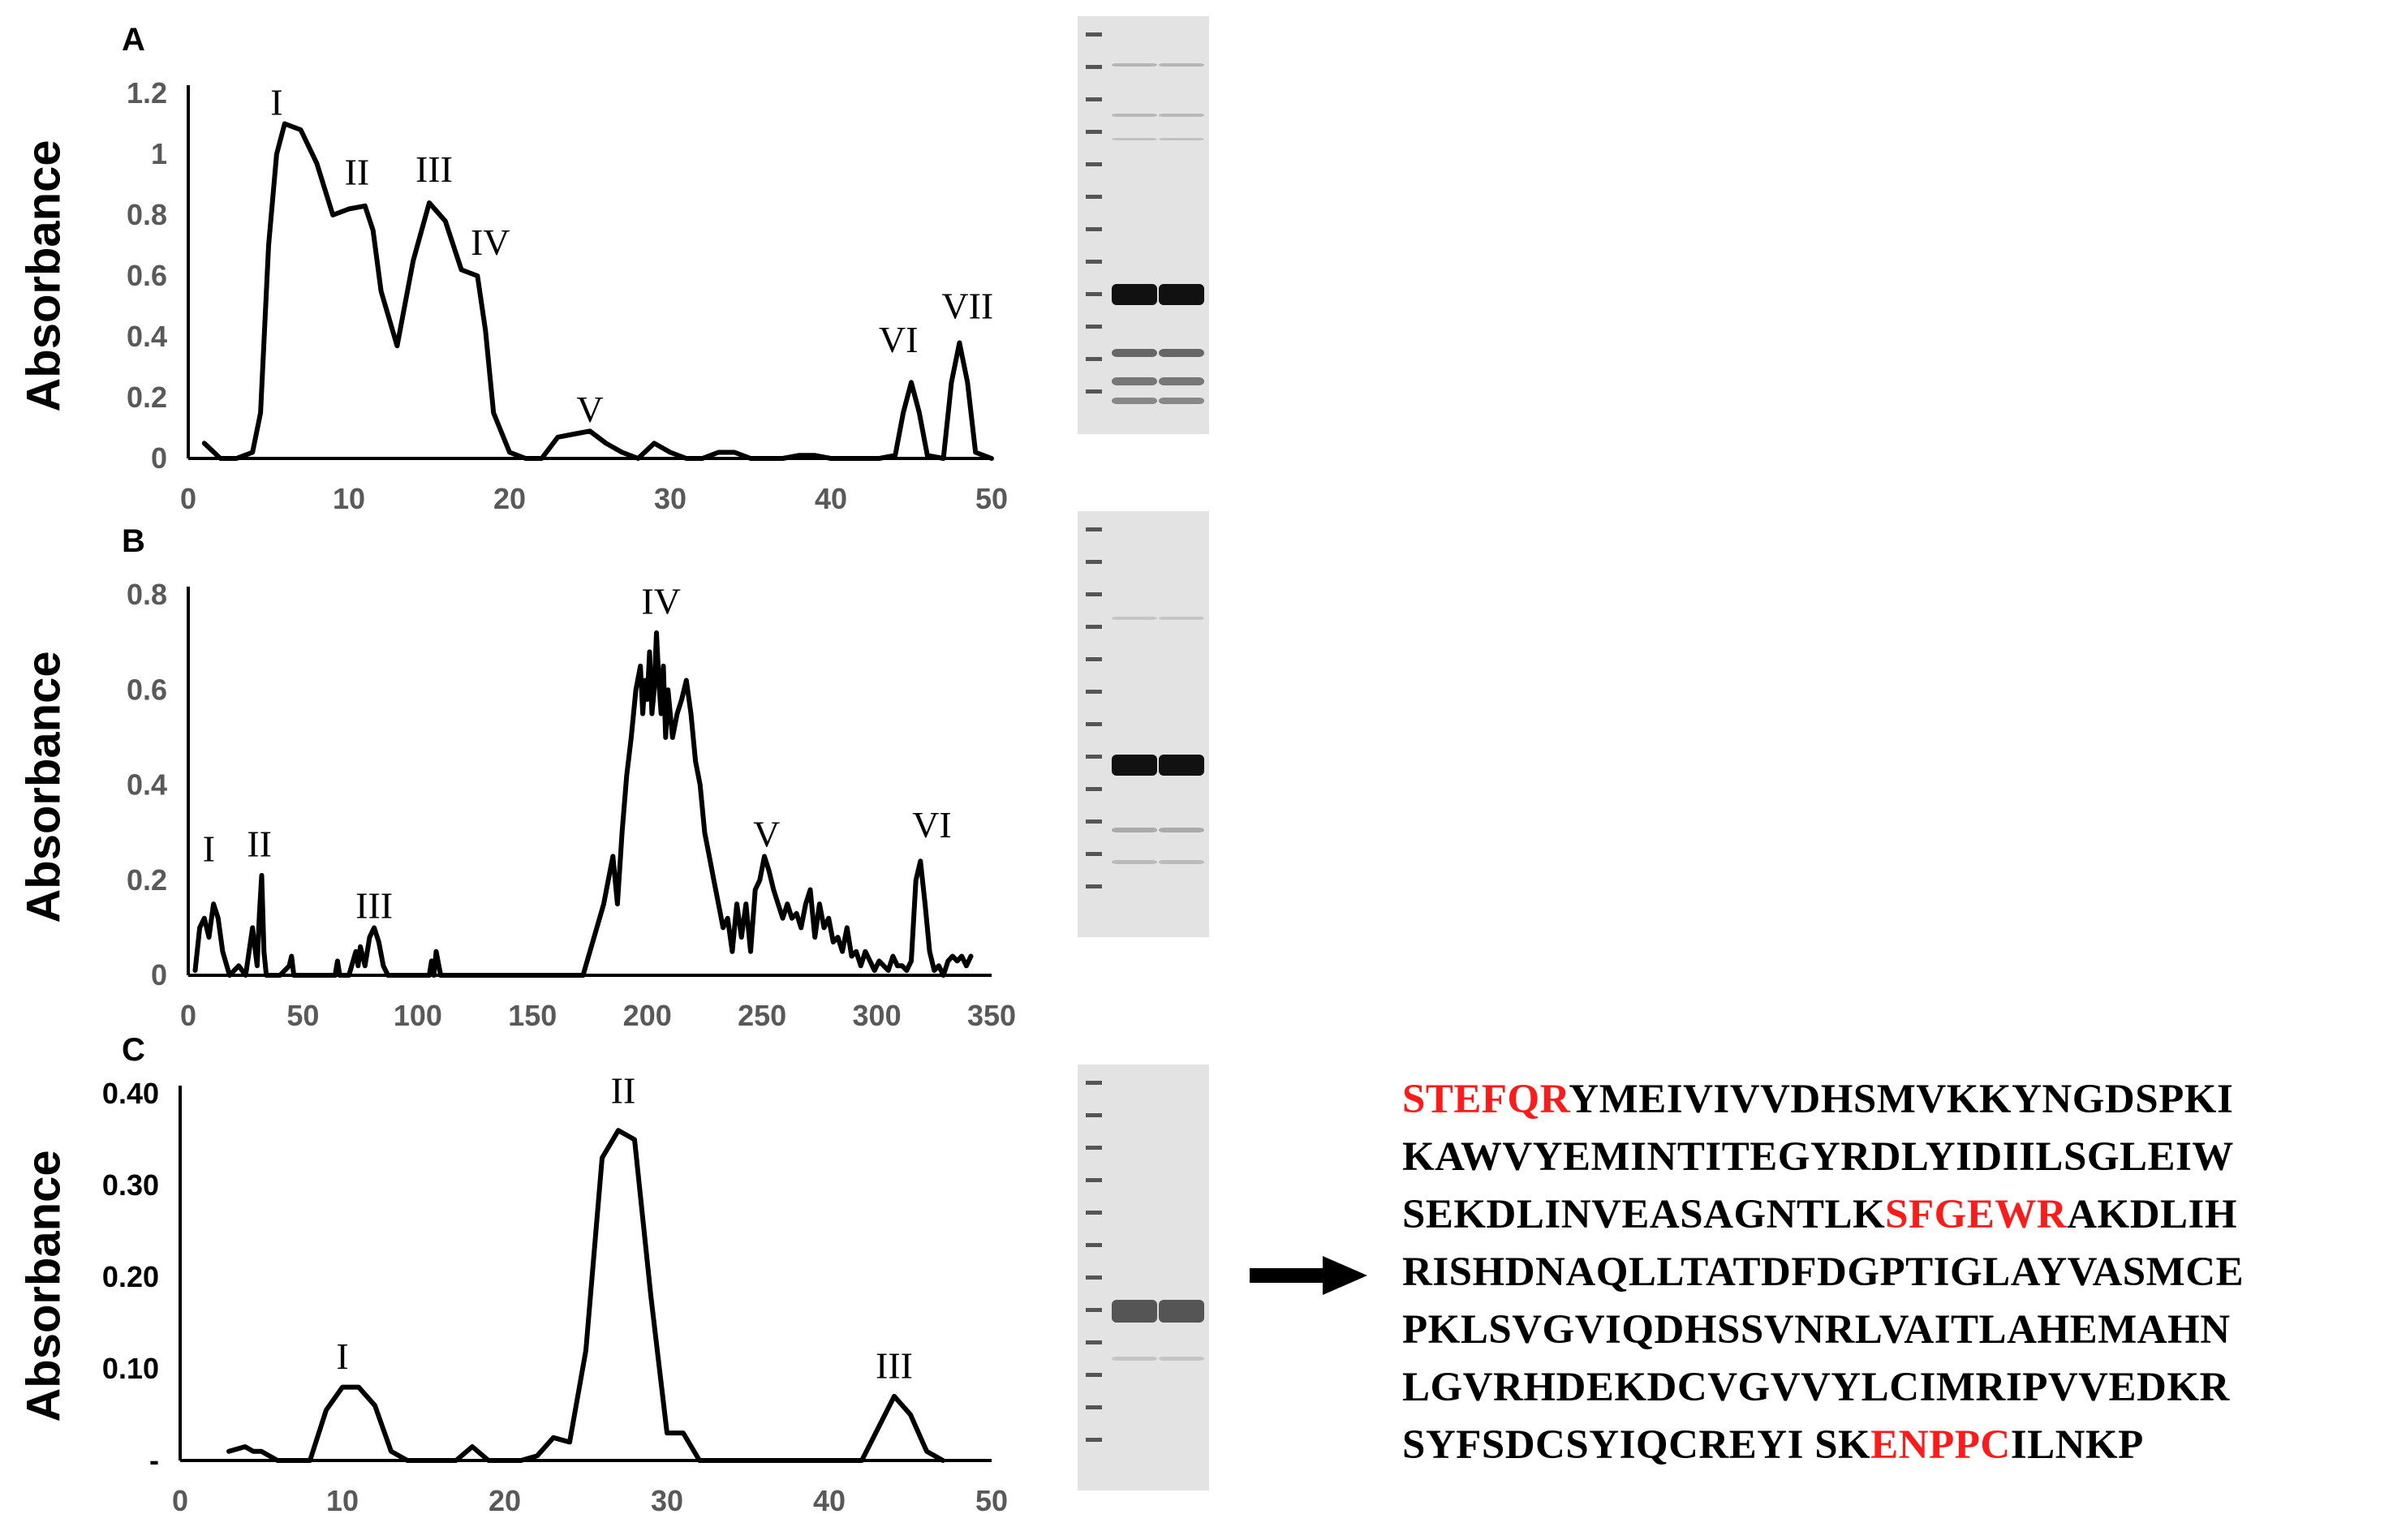 Image resolution: width=2393 pixels, height=1540 pixels. What do you see at coordinates (159, 975) in the screenshot?
I see `y-tick-label-b: 0` at bounding box center [159, 975].